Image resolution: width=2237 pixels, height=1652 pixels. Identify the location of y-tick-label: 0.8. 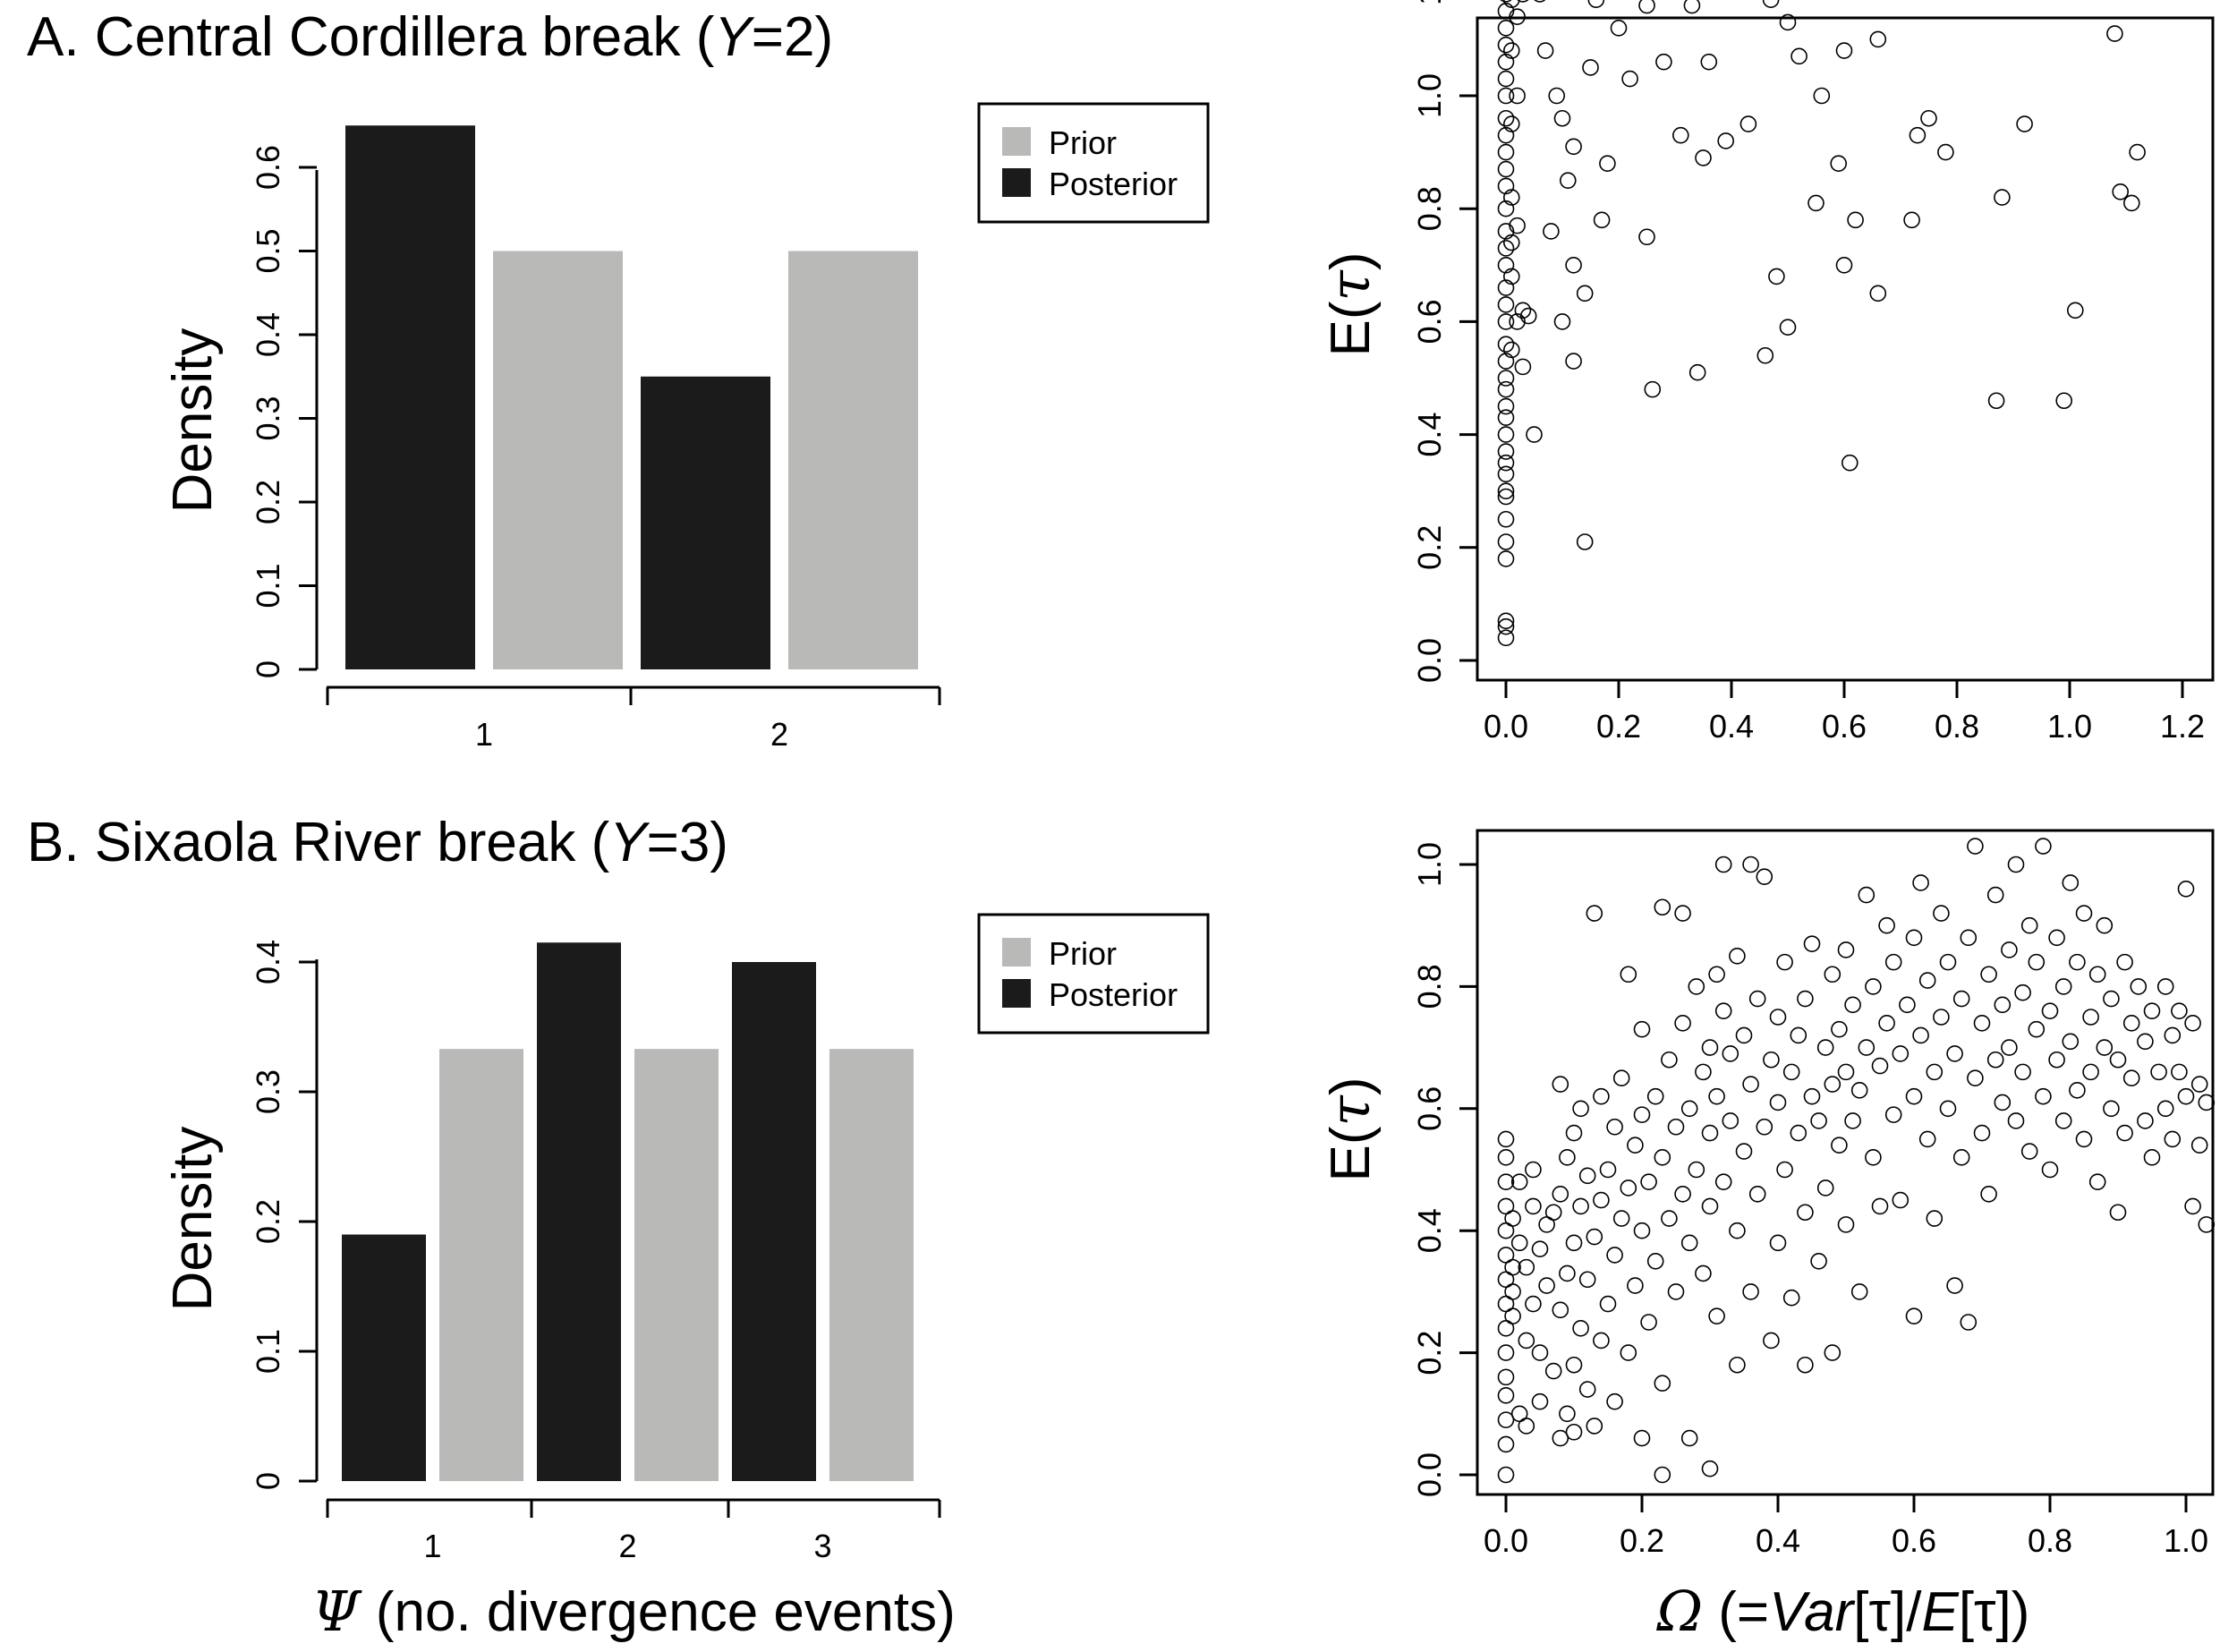
(1429, 986).